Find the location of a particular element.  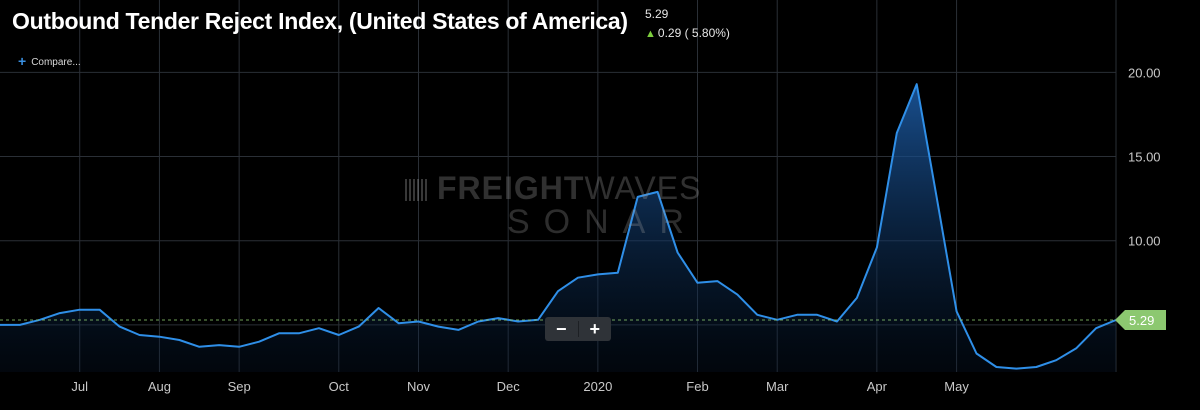

freightwaves-logo-icon is located at coordinates (417, 190).